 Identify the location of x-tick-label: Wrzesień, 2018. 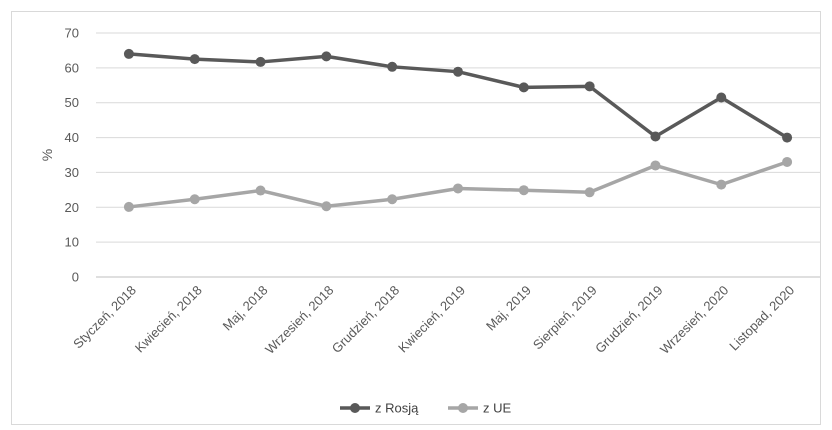
(299, 320).